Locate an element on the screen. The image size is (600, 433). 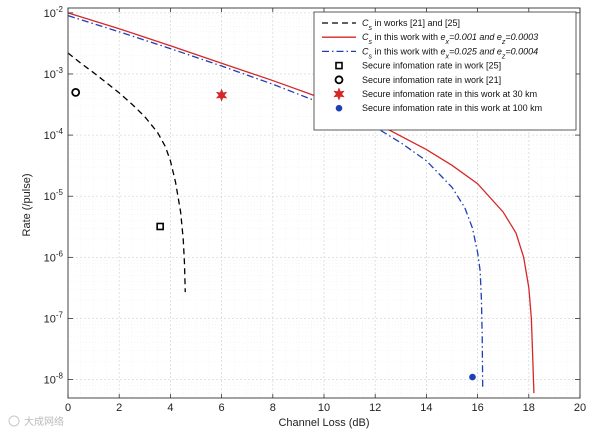
legend-label-1: Cs in works [21] and [25] is located at coordinates (411, 25).